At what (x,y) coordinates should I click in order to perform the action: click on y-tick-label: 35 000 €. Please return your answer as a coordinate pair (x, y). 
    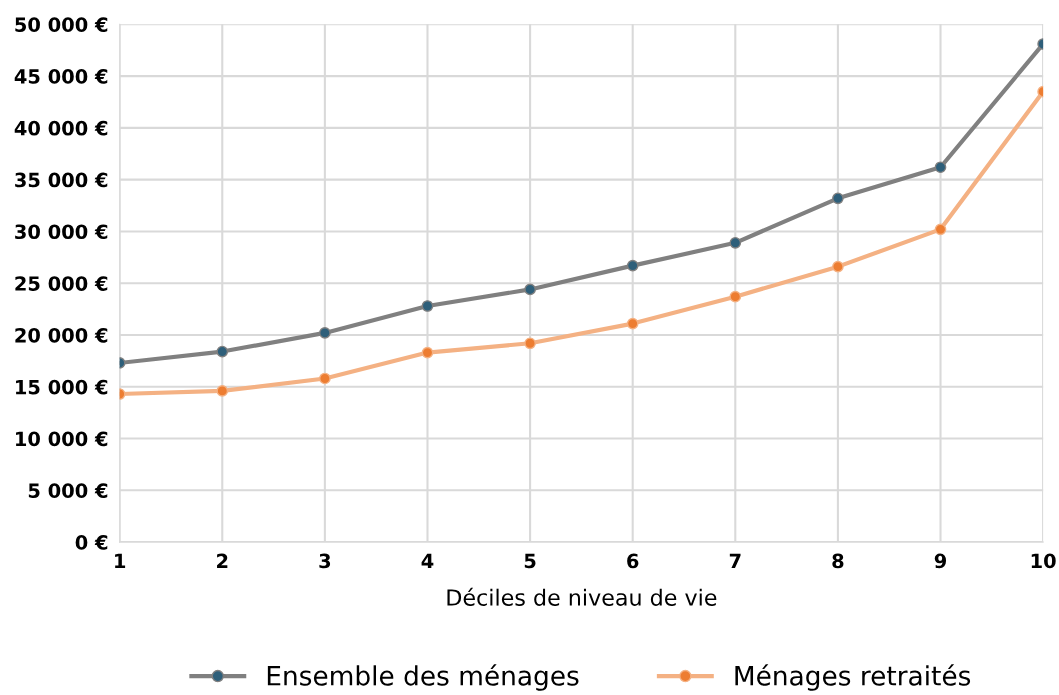
    Looking at the image, I should click on (61, 180).